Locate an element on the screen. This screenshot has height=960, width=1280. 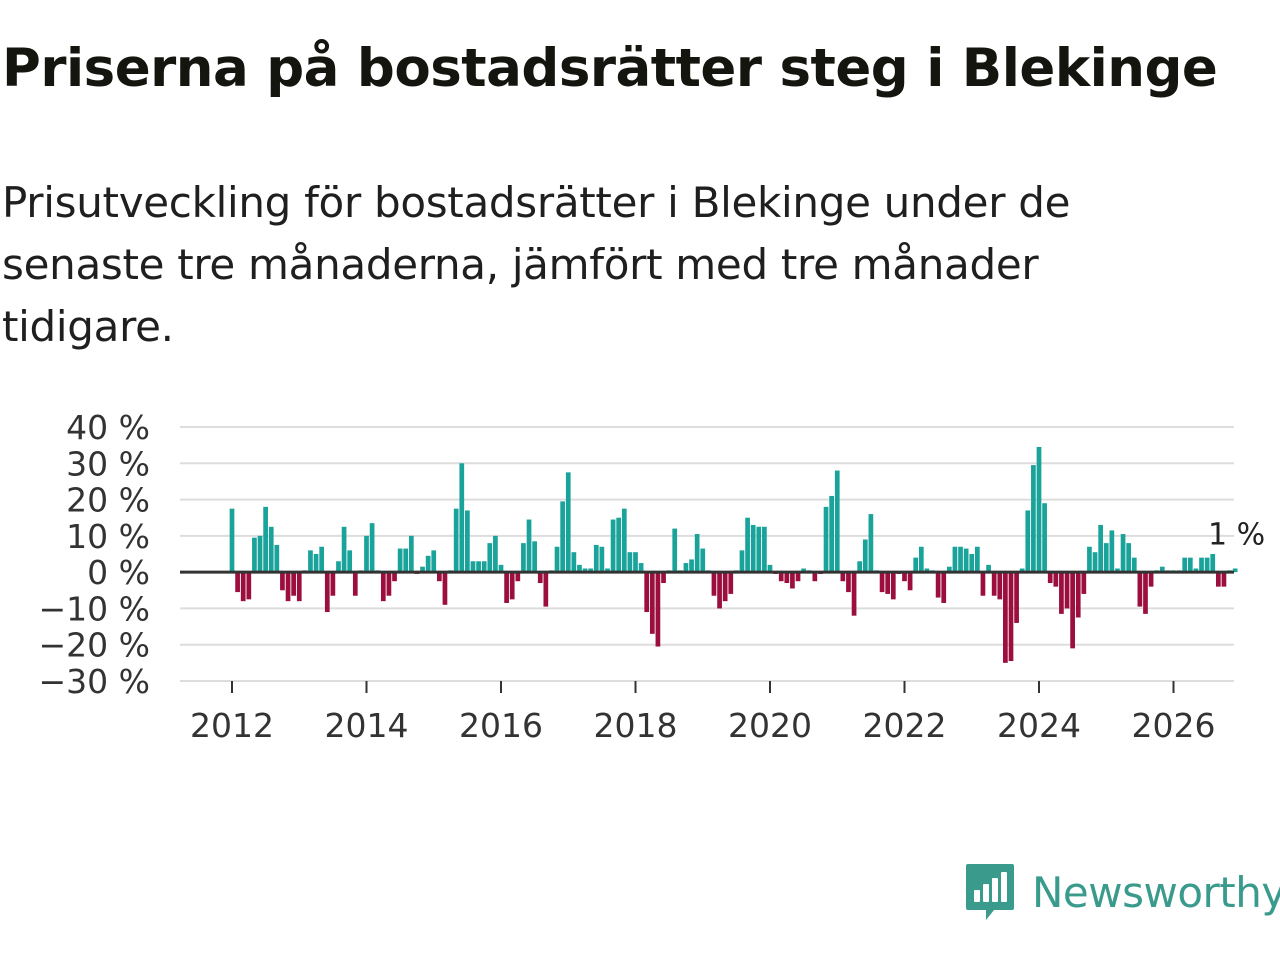
x-tick-label: 2020 is located at coordinates (770, 725).